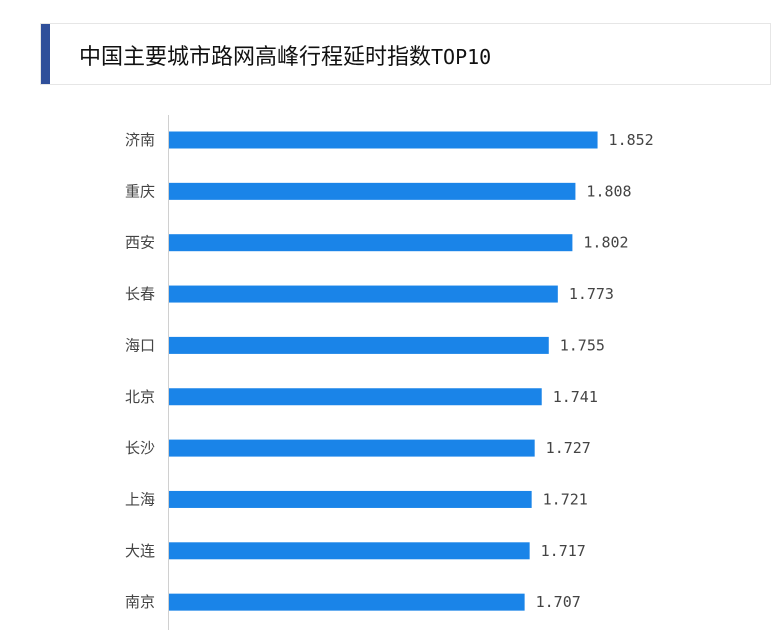 The height and width of the screenshot is (638, 782). What do you see at coordinates (461, 57) in the screenshot?
I see `chart-title-suffix: TOP10` at bounding box center [461, 57].